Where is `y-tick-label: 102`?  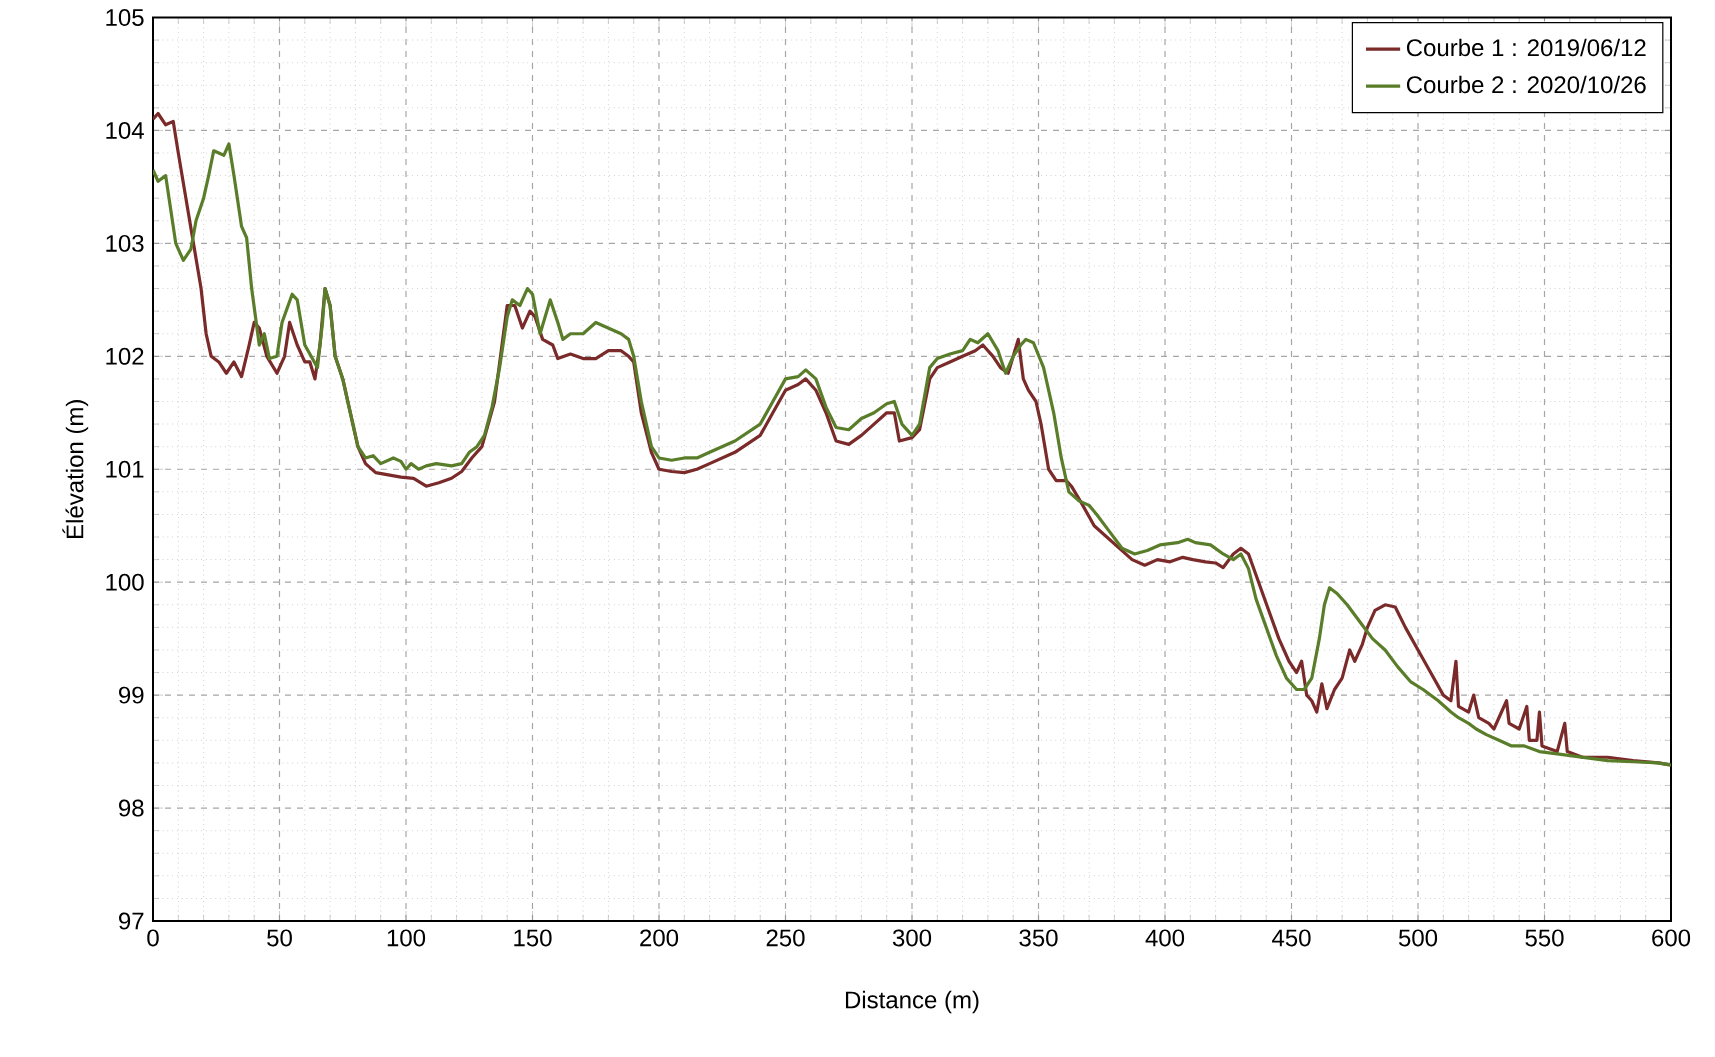
y-tick-label: 102 is located at coordinates (125, 356).